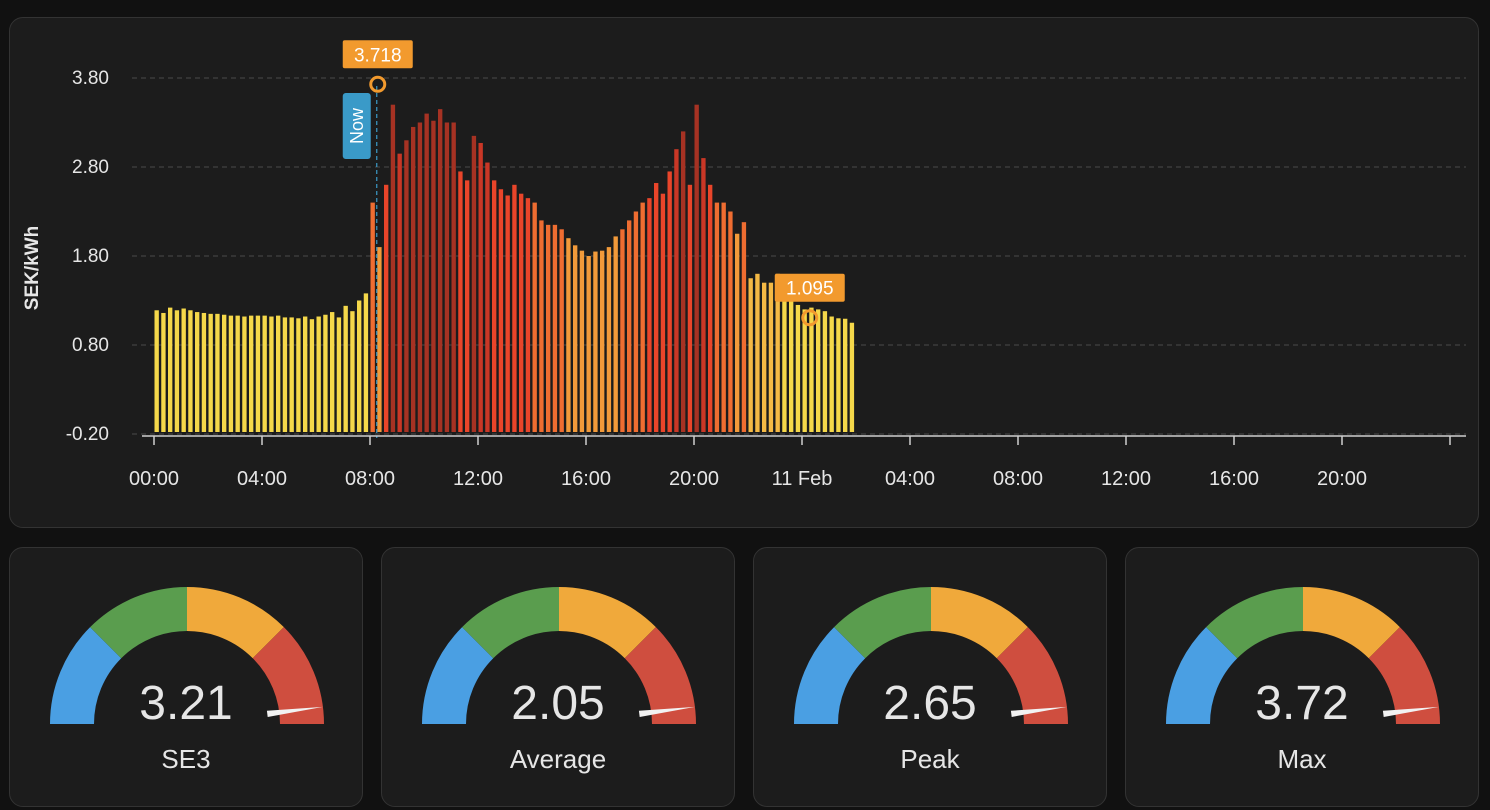 The image size is (1490, 810). What do you see at coordinates (558, 677) in the screenshot?
I see `gauge-card-average: 2.05 Average` at bounding box center [558, 677].